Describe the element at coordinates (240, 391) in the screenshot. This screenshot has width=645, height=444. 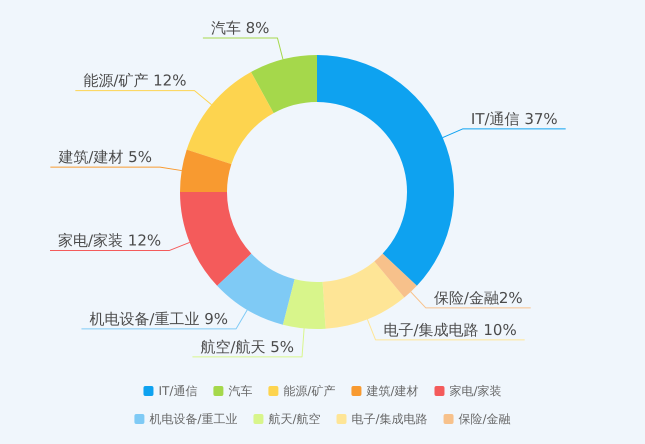
I see `legend-label: 汽车` at that location.